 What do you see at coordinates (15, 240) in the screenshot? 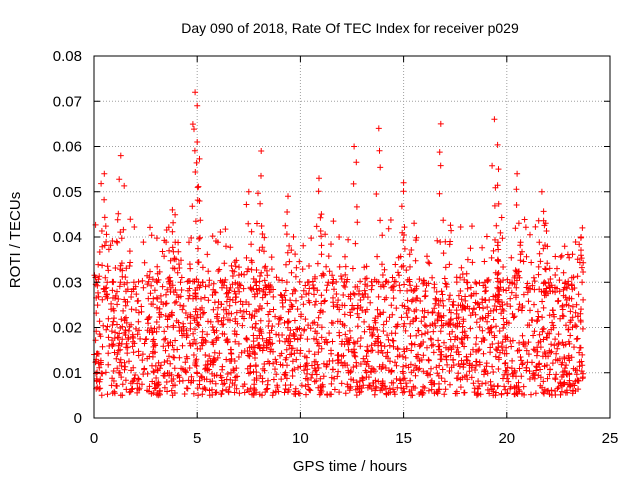
I see `y-axis-label: ROTI / TECUs` at bounding box center [15, 240].